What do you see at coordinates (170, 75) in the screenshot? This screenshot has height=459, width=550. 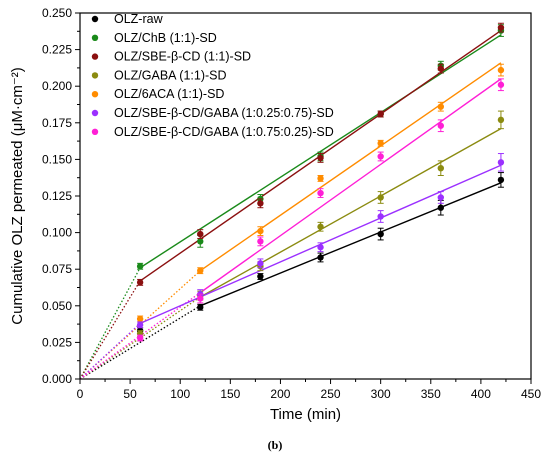 I see `legend-label: OLZ/GABA (1:1)-SD` at bounding box center [170, 75].